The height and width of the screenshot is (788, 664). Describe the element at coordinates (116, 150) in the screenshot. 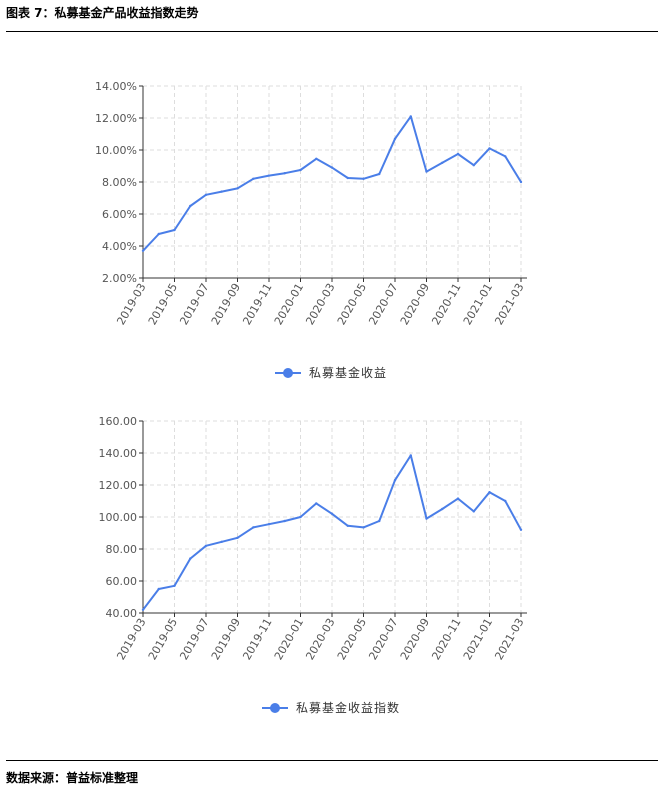

I see `y-tick-label: 10.00%` at that location.